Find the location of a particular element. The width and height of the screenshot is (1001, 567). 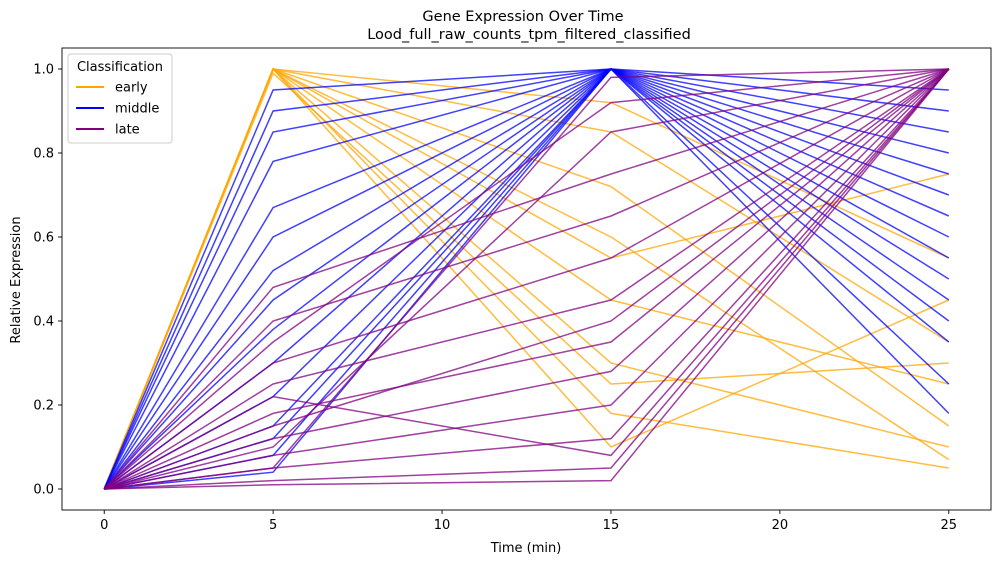

x-tick-label: 0 is located at coordinates (104, 525).